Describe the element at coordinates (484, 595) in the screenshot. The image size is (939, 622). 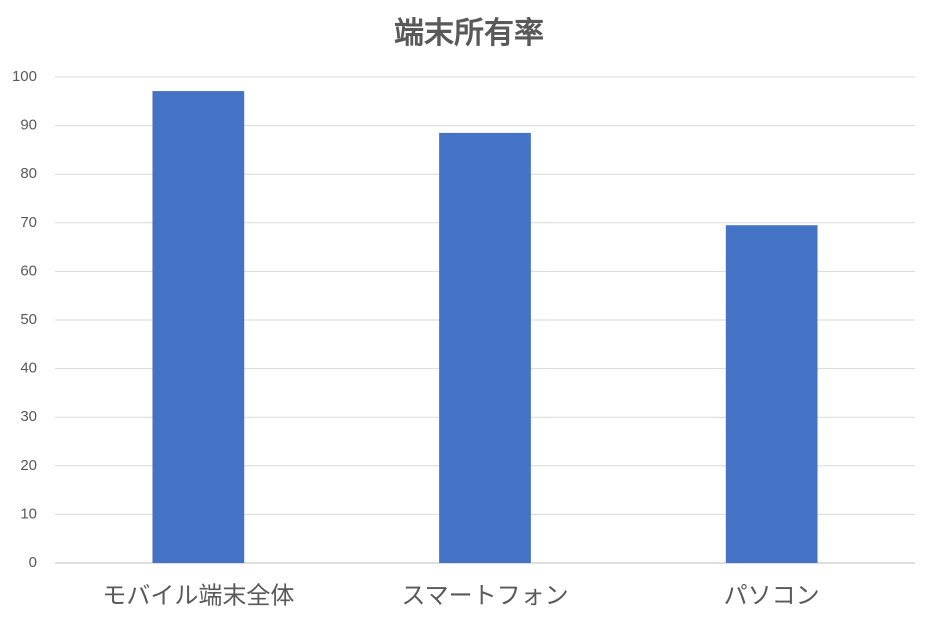
I see `x-tick-label: スマートフォン` at that location.